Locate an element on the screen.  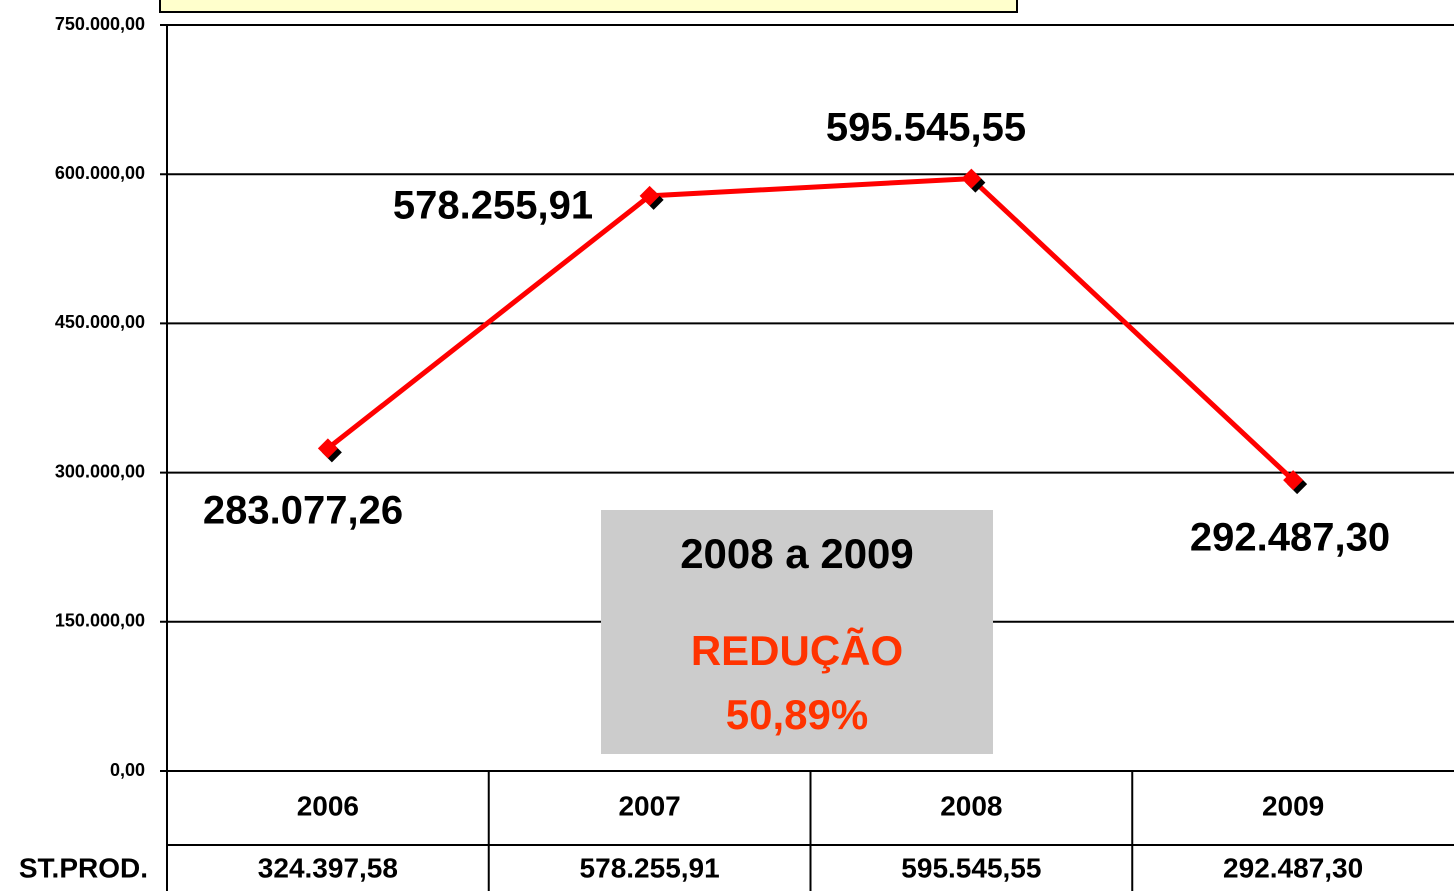
y-tick-label: 300.000,00 is located at coordinates (100, 471).